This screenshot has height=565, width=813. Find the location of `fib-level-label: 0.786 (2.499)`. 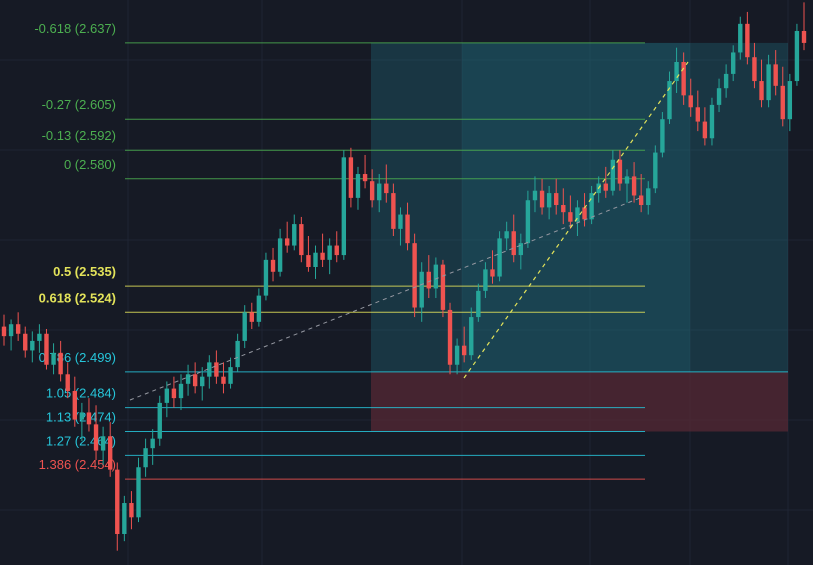

fib-level-label: 0.786 (2.499) is located at coordinates (77, 357).